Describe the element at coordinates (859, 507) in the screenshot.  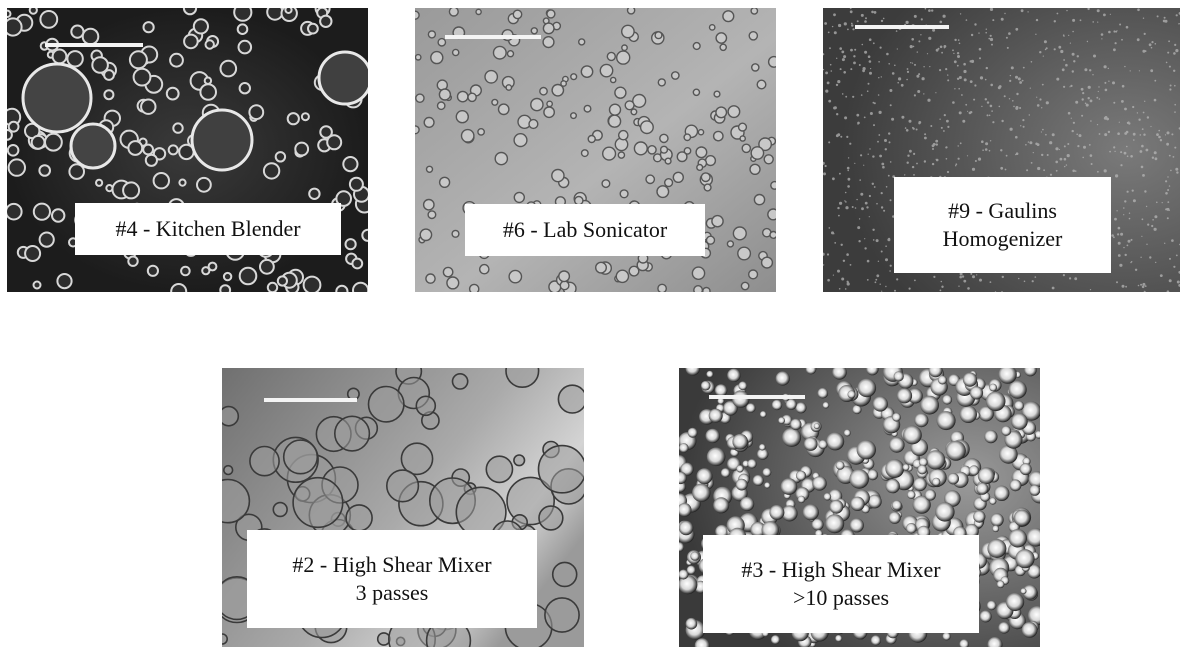
I see `micrograph-high-shear-10-passes: #3 - High Shear Mixer >10 passes` at that location.